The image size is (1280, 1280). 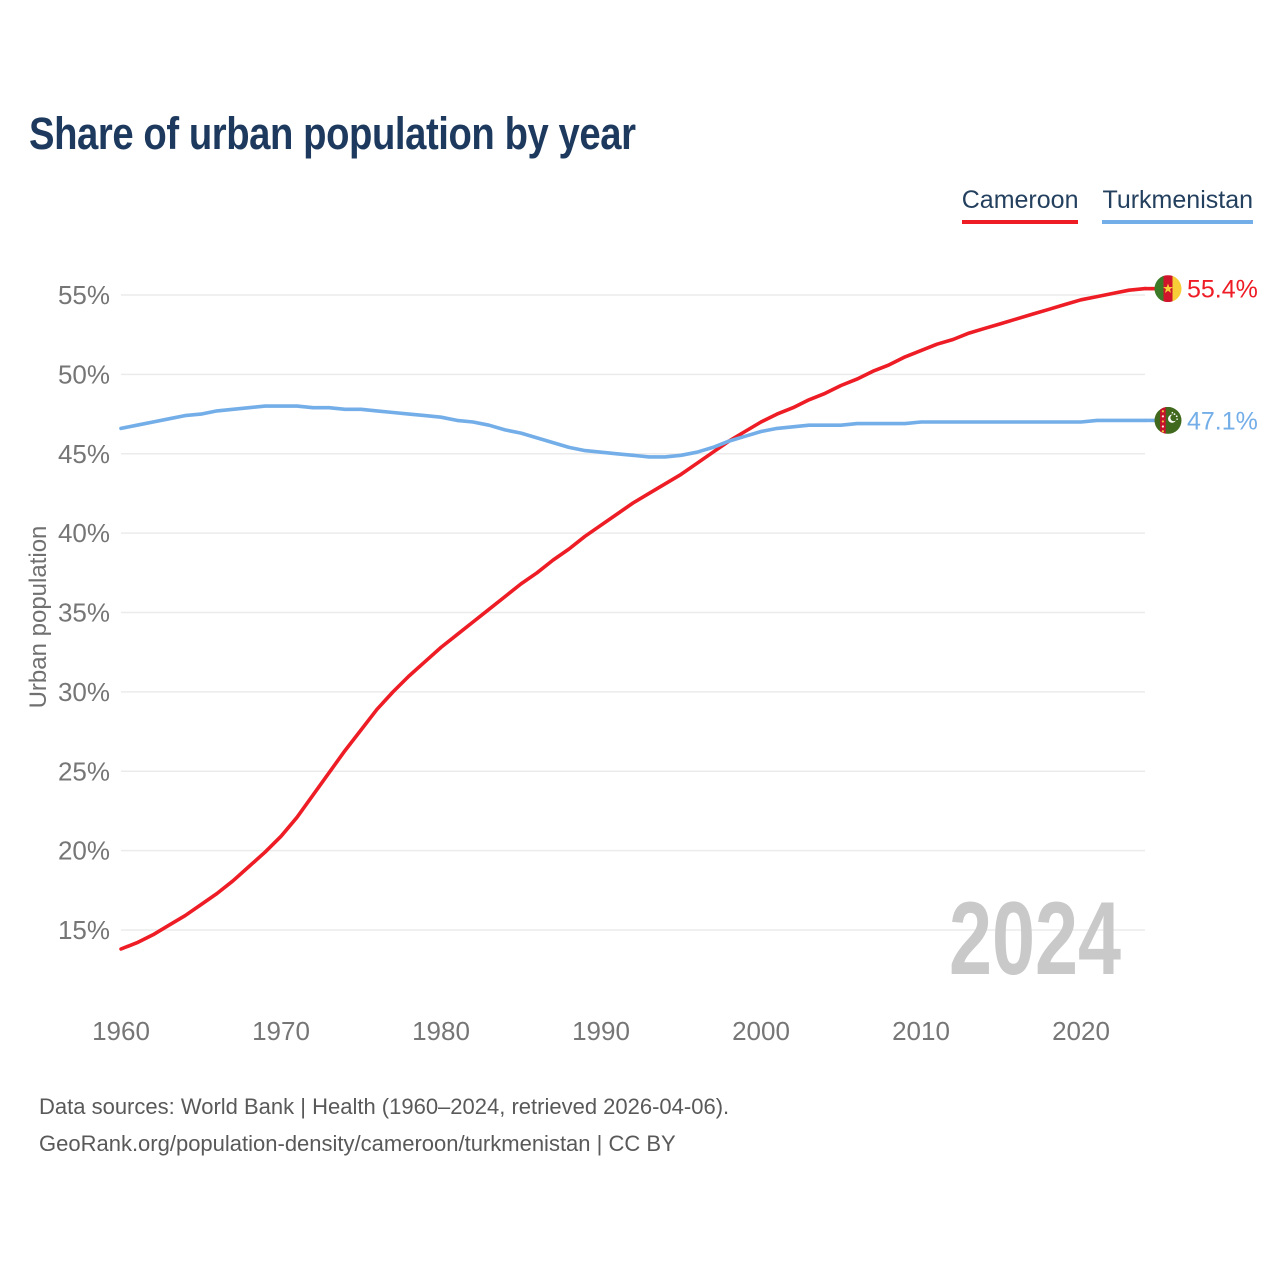 What do you see at coordinates (84, 295) in the screenshot?
I see `y-tick-label: 55%` at bounding box center [84, 295].